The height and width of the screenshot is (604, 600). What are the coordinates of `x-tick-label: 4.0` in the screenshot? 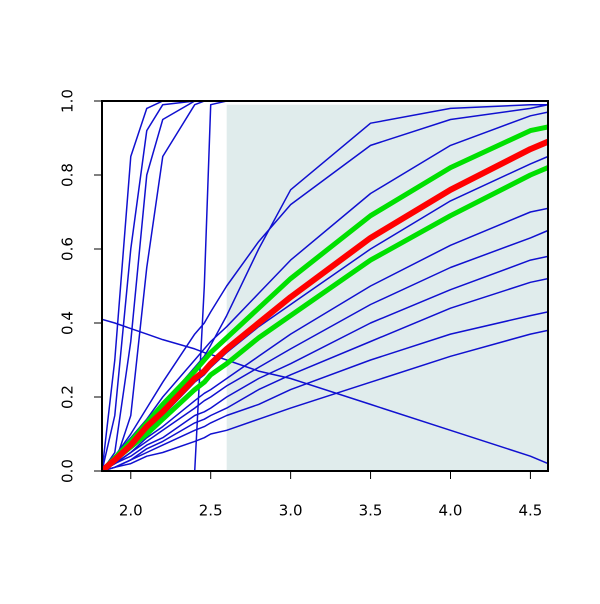 It's located at (451, 511).